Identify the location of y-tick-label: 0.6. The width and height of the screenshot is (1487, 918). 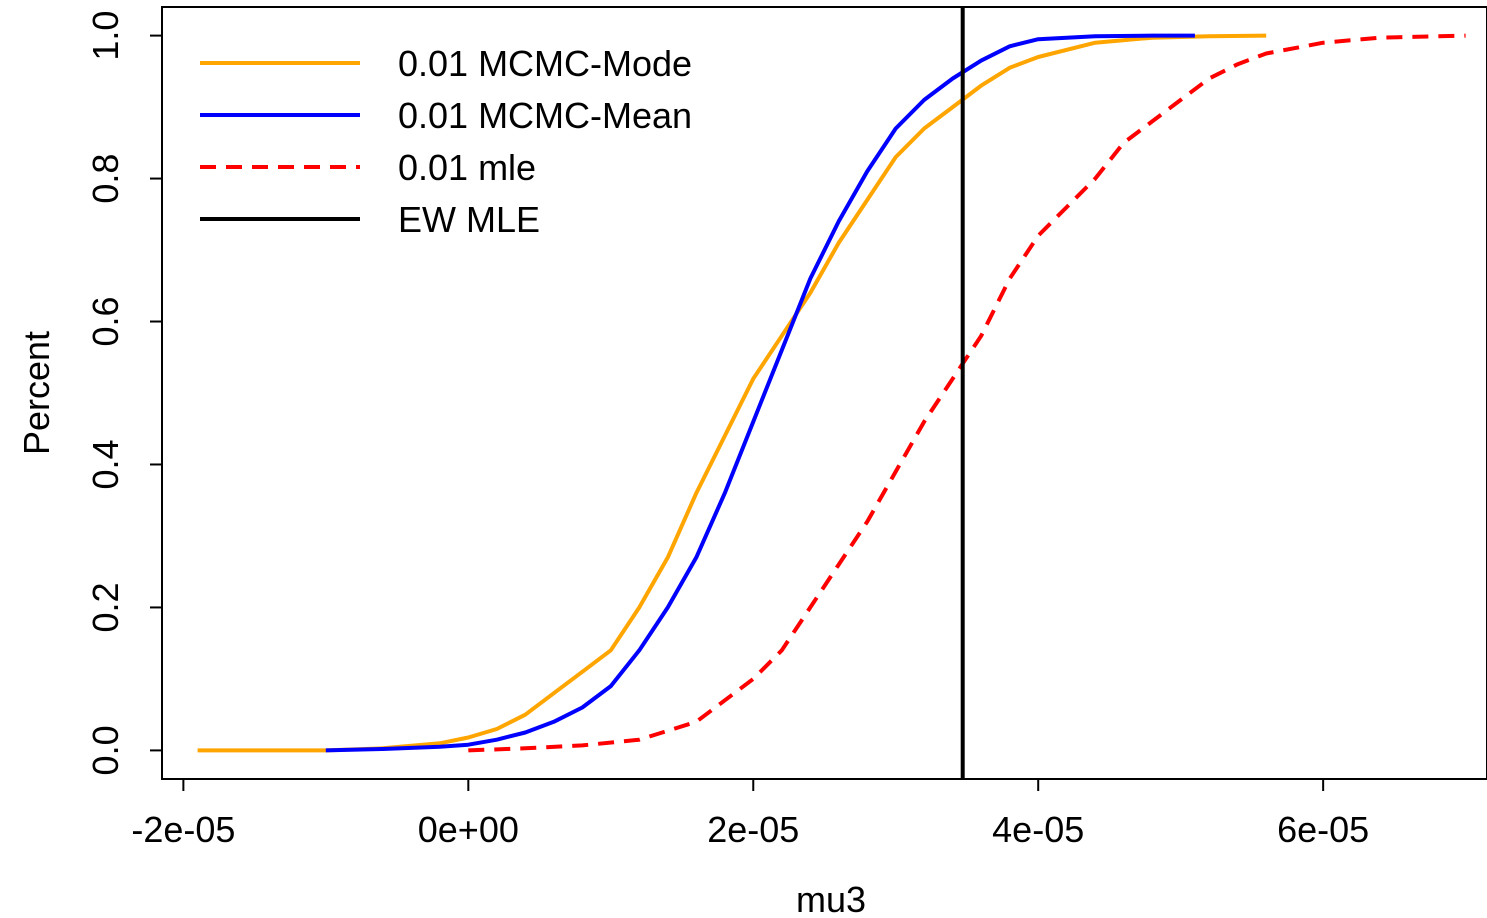
(105, 321).